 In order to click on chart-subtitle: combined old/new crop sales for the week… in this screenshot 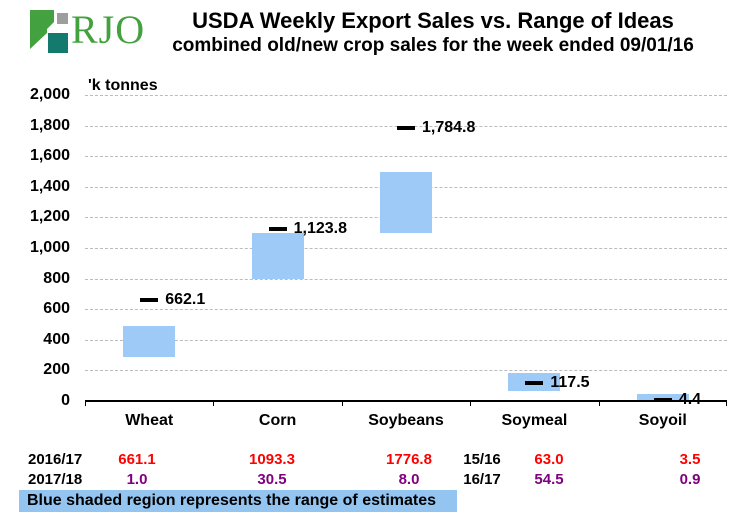, I will do `click(433, 45)`.